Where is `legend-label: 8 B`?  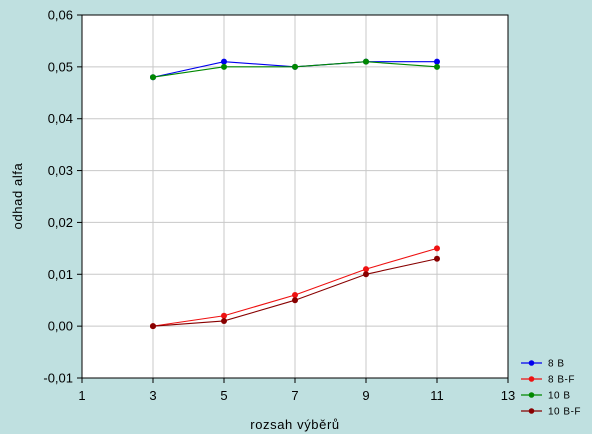
legend-label: 8 B is located at coordinates (556, 364).